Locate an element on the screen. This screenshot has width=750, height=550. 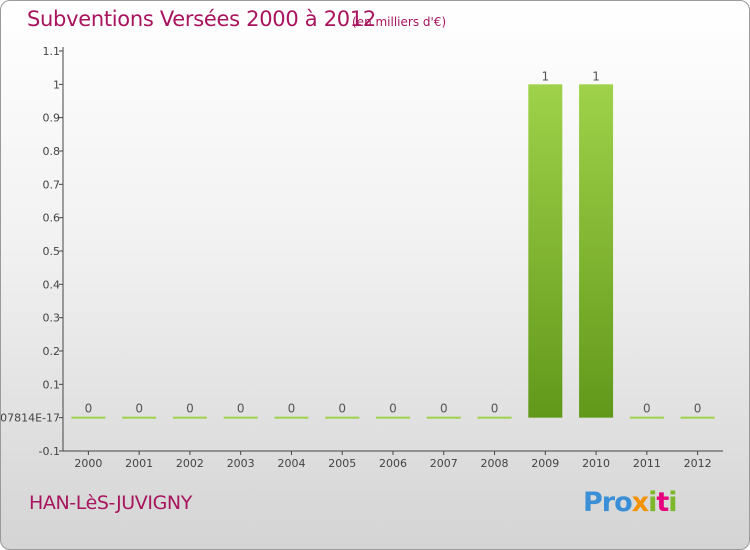
y-tick-label: 0.2 is located at coordinates (52, 351).